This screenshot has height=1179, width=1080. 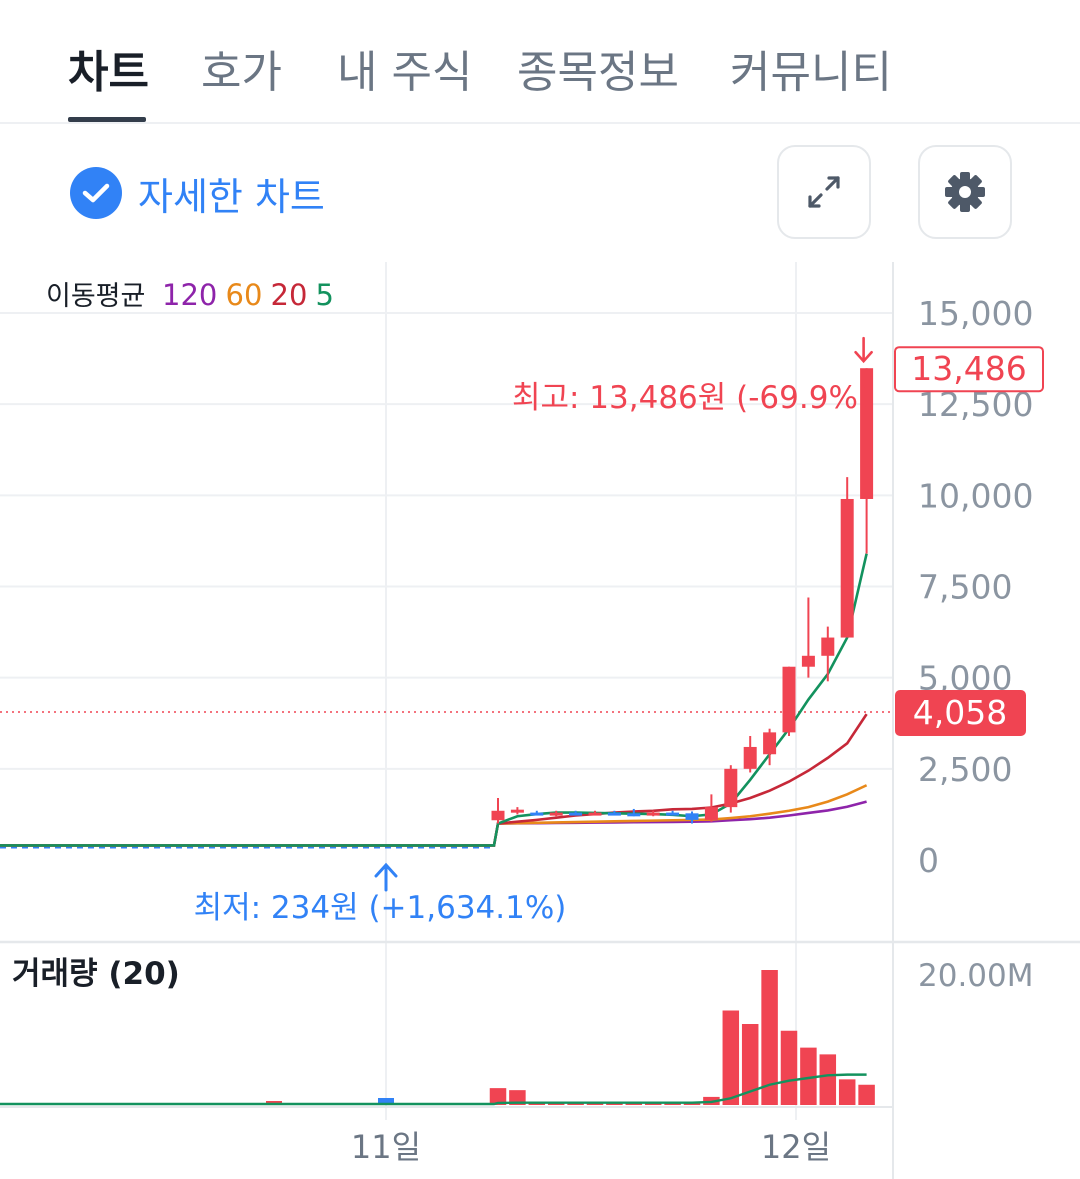 I want to click on gear-icon, so click(x=965, y=192).